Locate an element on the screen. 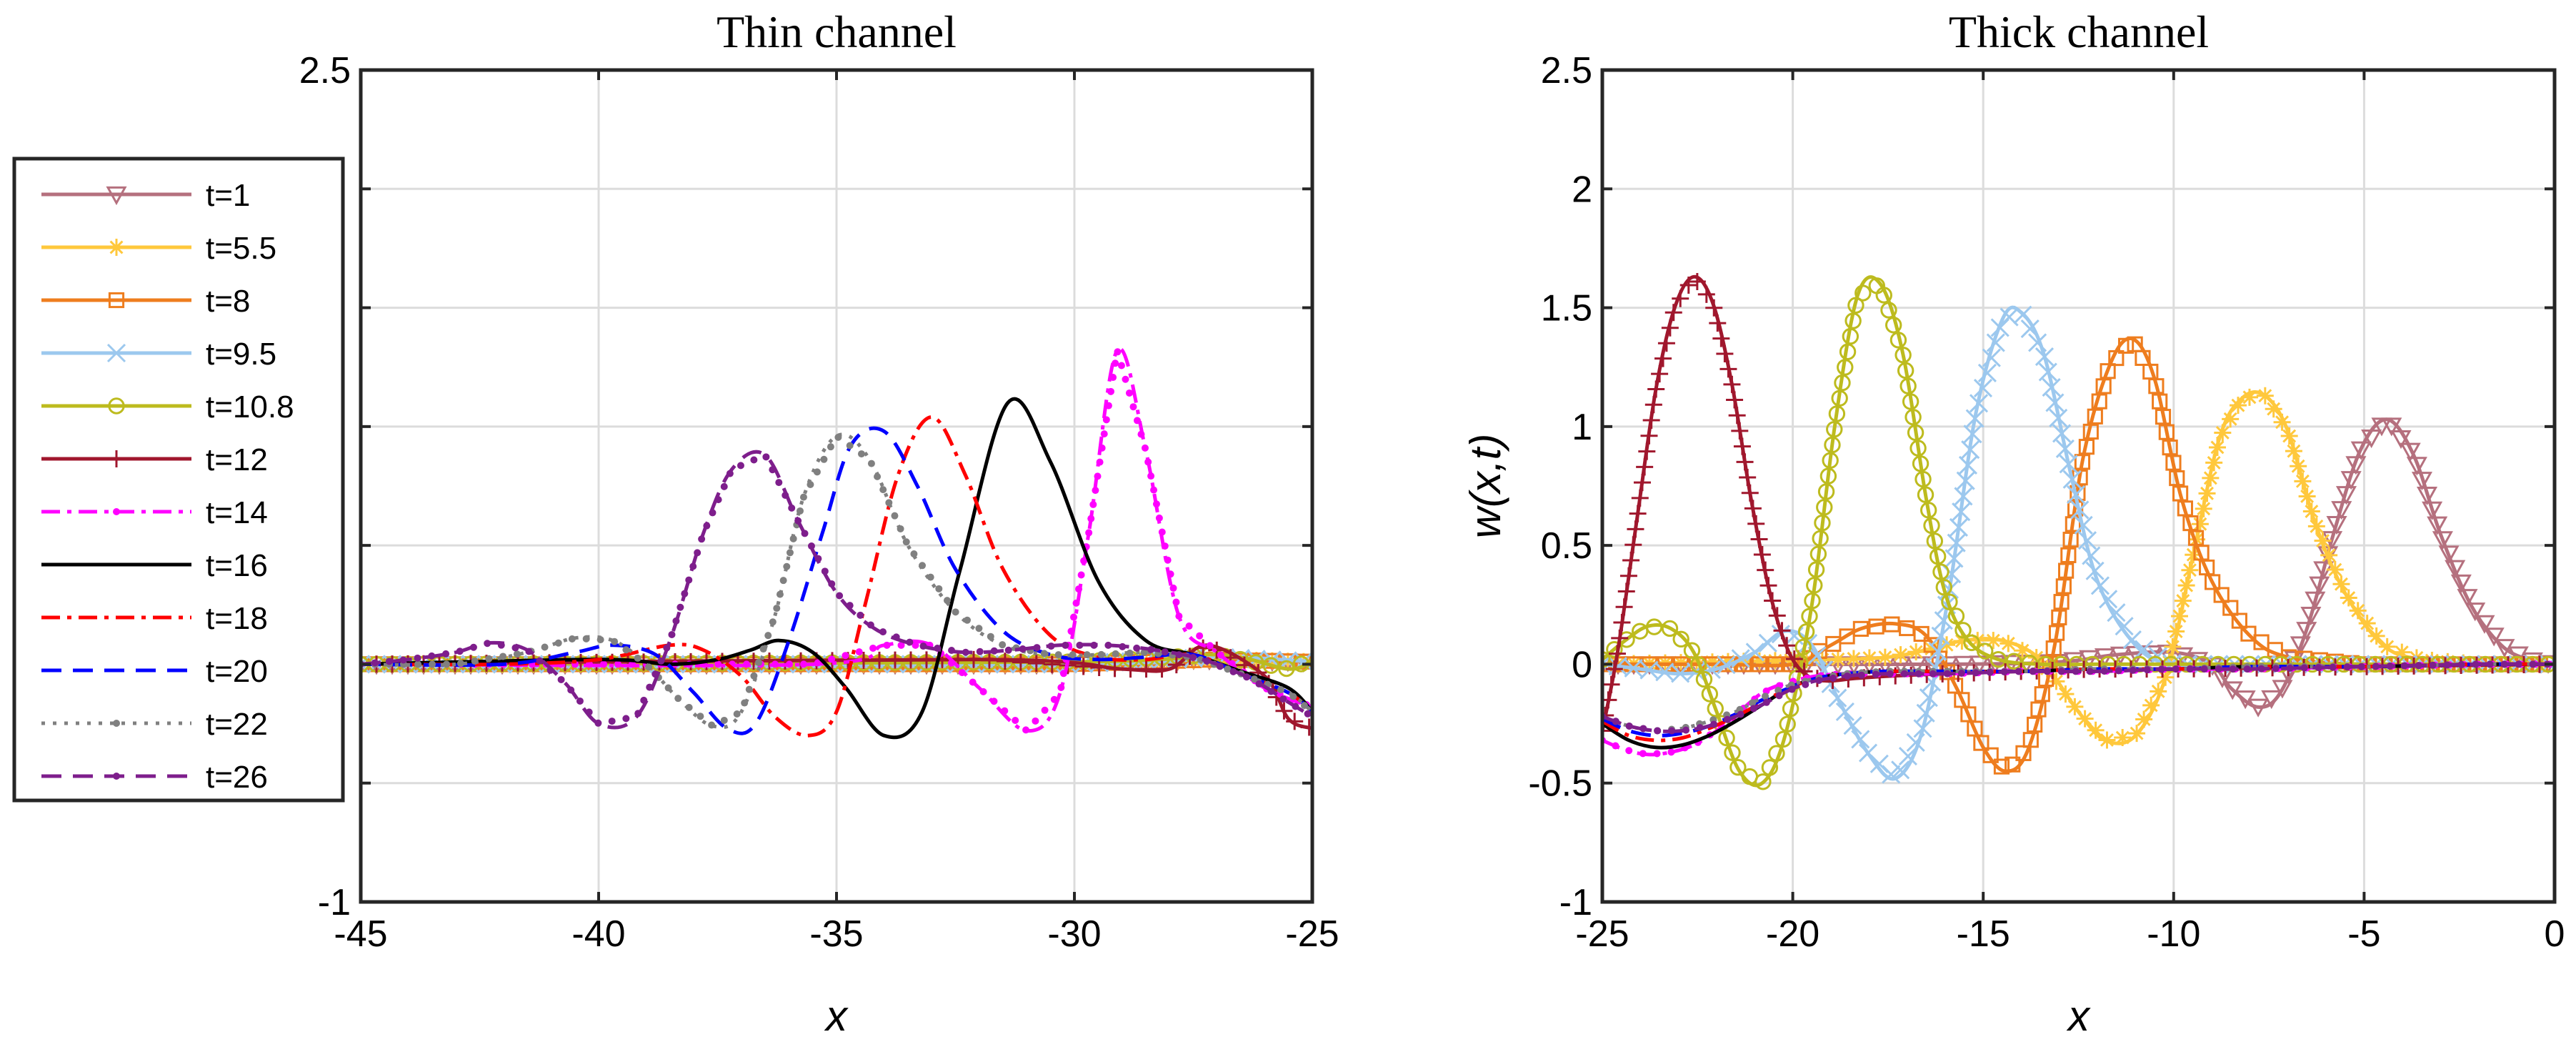 The width and height of the screenshot is (2576, 1042). legend-item: t=8 is located at coordinates (145, 301).